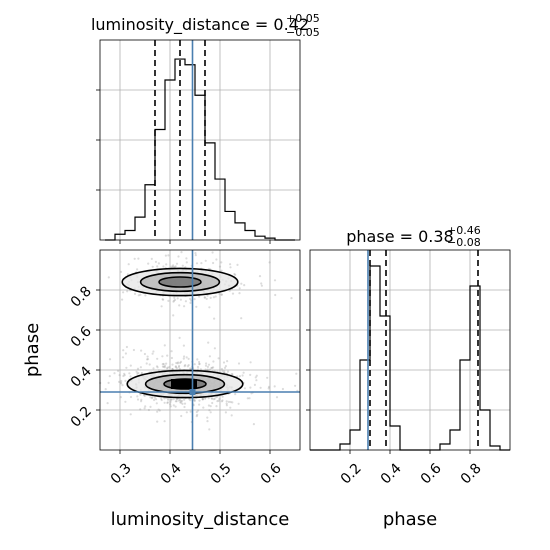 This screenshot has width=550, height=550. Describe the element at coordinates (431, 473) in the screenshot. I see `x-tick-label-phase-2: 0.6` at that location.